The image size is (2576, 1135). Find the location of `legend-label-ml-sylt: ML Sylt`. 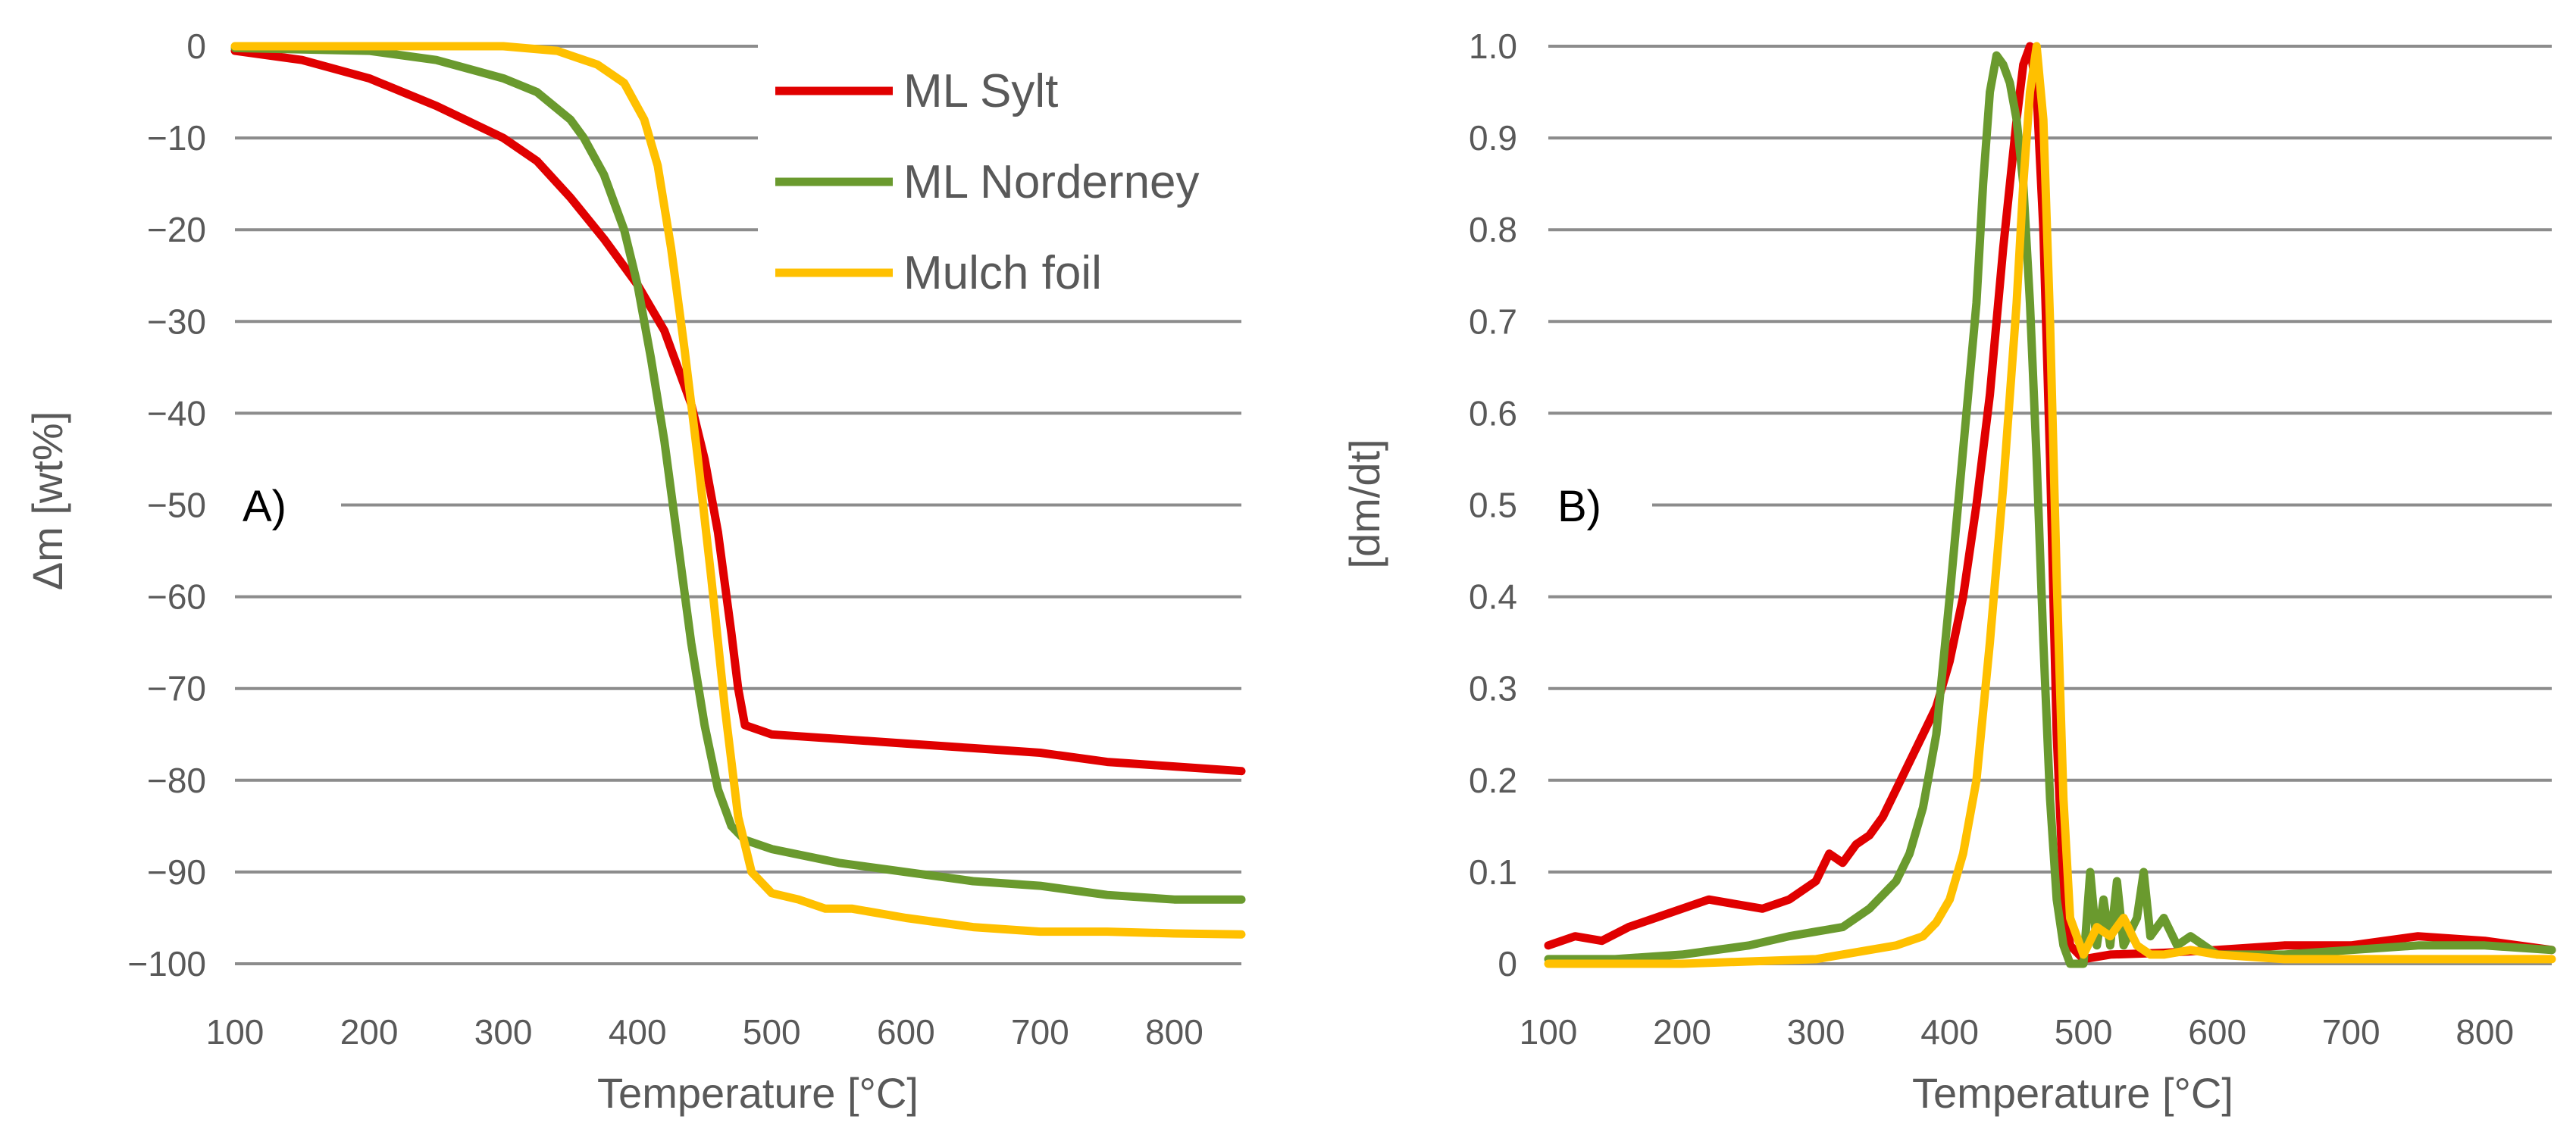

legend-label-ml-sylt: ML Sylt is located at coordinates (980, 91).